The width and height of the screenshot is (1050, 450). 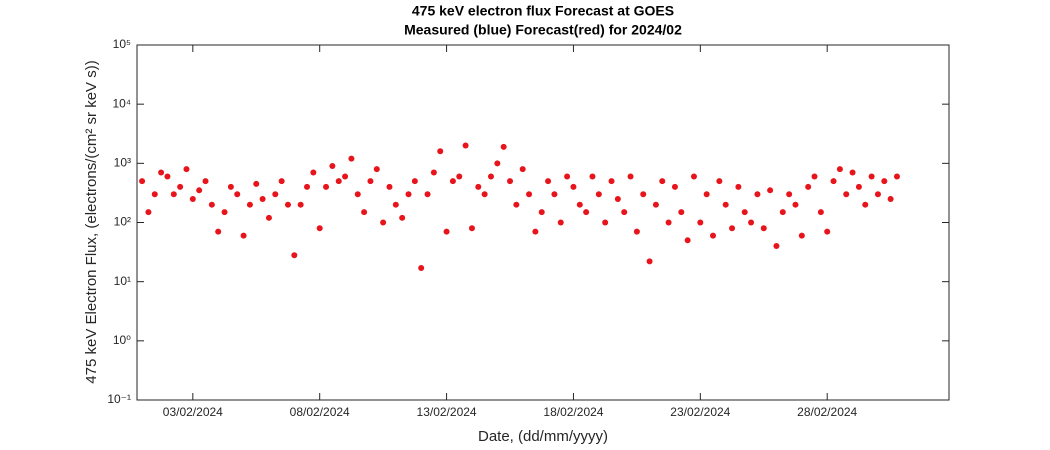 I want to click on x-tick-label: 28/02/2024, so click(x=827, y=412).